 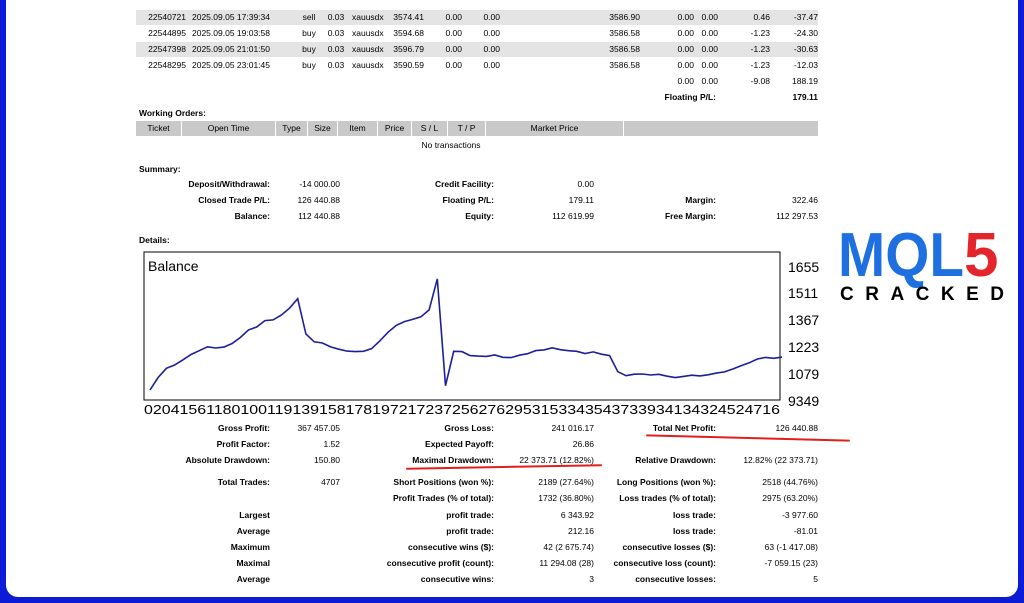 I want to click on net-profit-label: Total Net Profit:, so click(x=684, y=428).